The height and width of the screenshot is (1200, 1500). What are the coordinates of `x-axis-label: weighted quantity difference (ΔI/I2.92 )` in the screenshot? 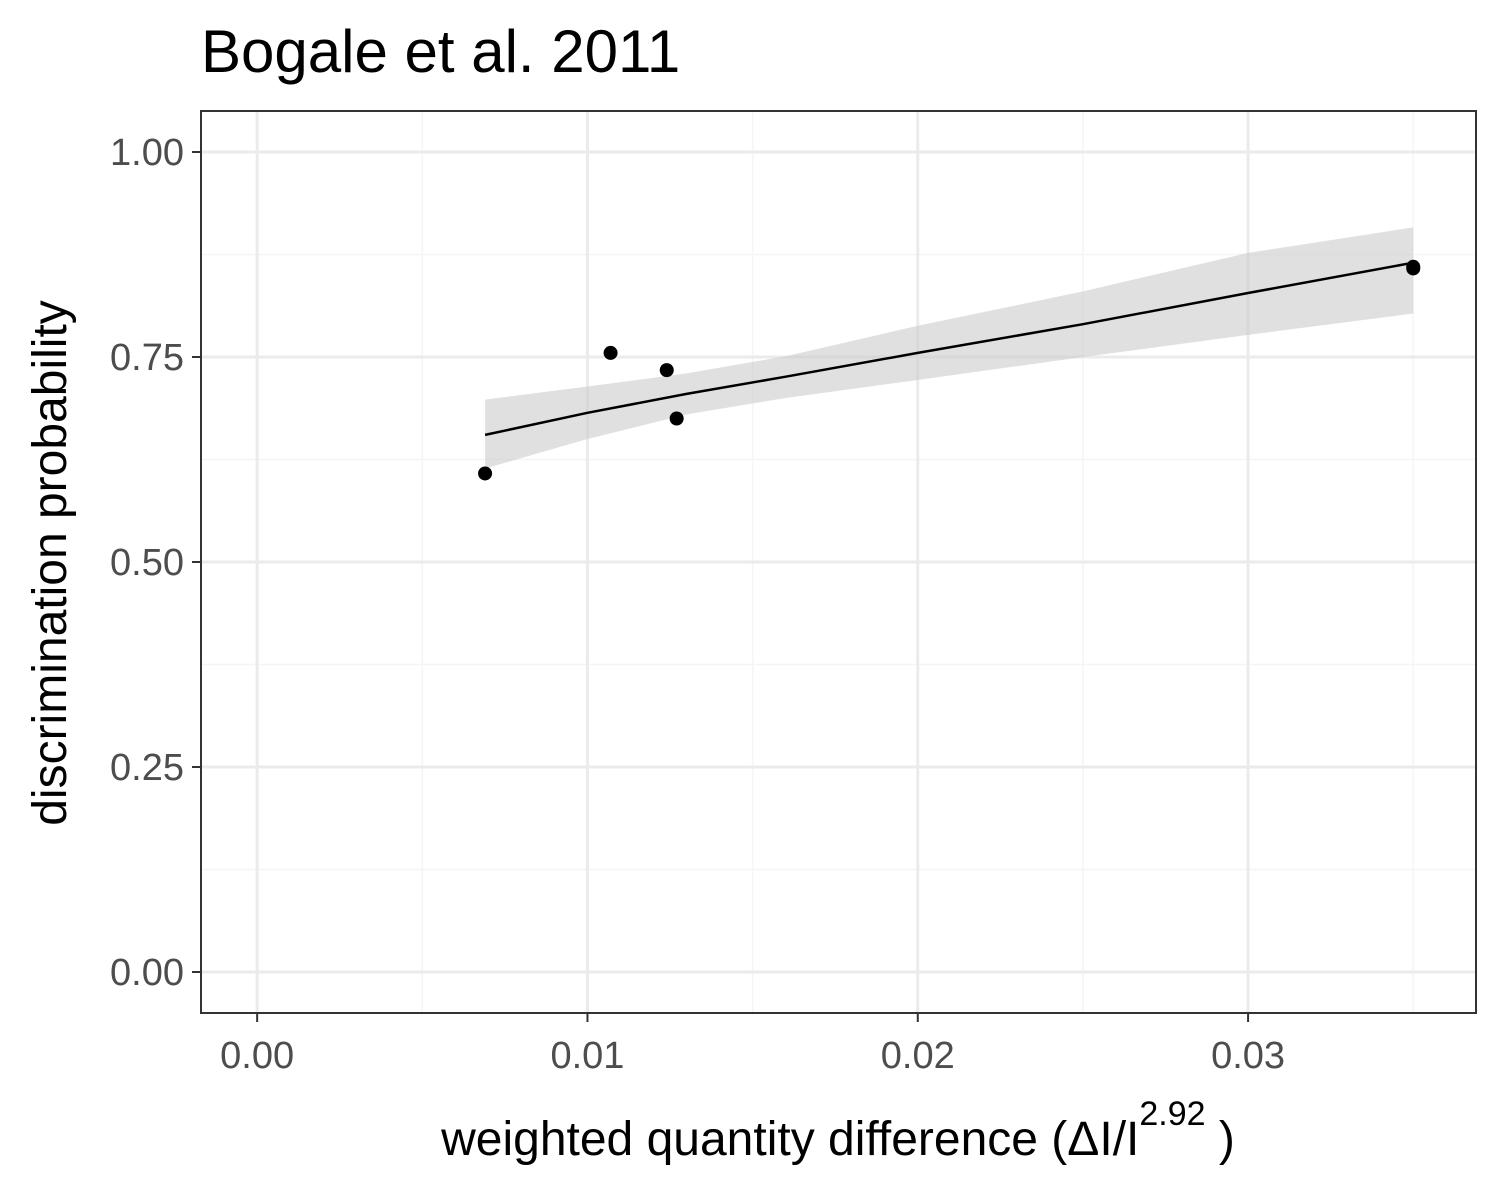 It's located at (837, 1130).